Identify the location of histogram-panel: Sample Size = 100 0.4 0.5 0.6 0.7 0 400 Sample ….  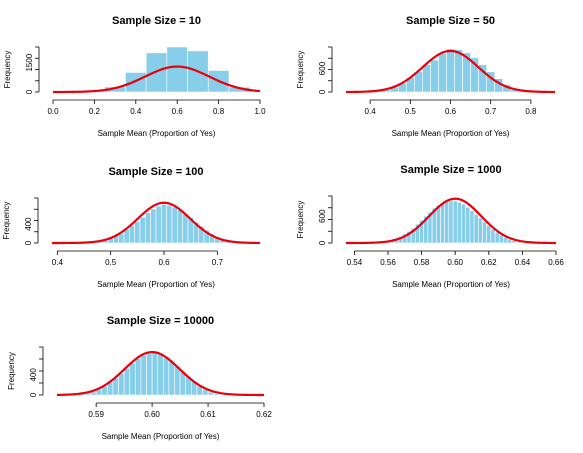
(131, 227).